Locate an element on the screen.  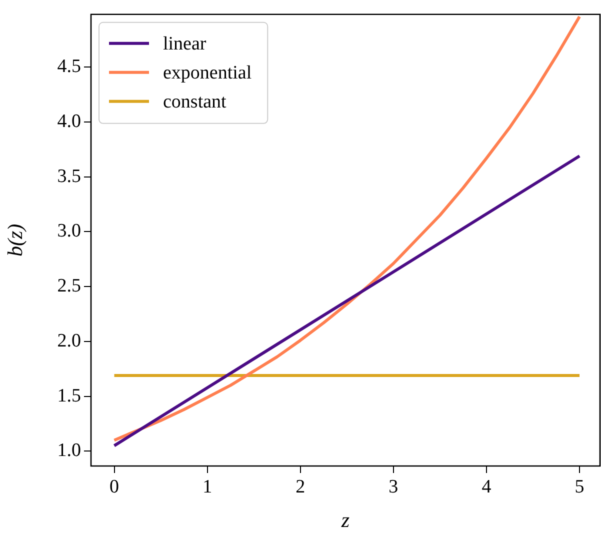
y-tick-label: 2.0 is located at coordinates (69, 341).